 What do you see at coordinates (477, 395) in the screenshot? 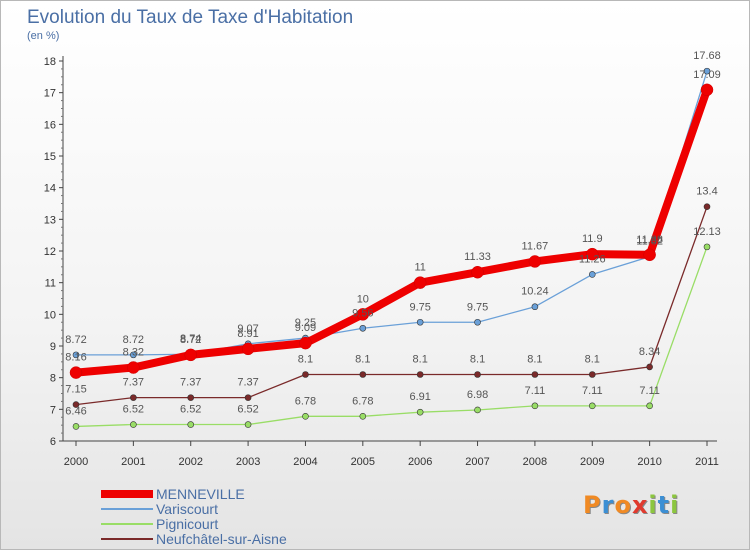
I see `data-label: 6.98` at bounding box center [477, 395].